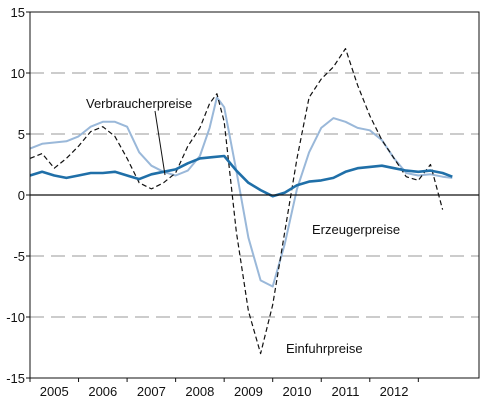  I want to click on x-axis-ticks: 2005 2006 2007 2008 2009 2010 2011 2012, so click(224, 388).